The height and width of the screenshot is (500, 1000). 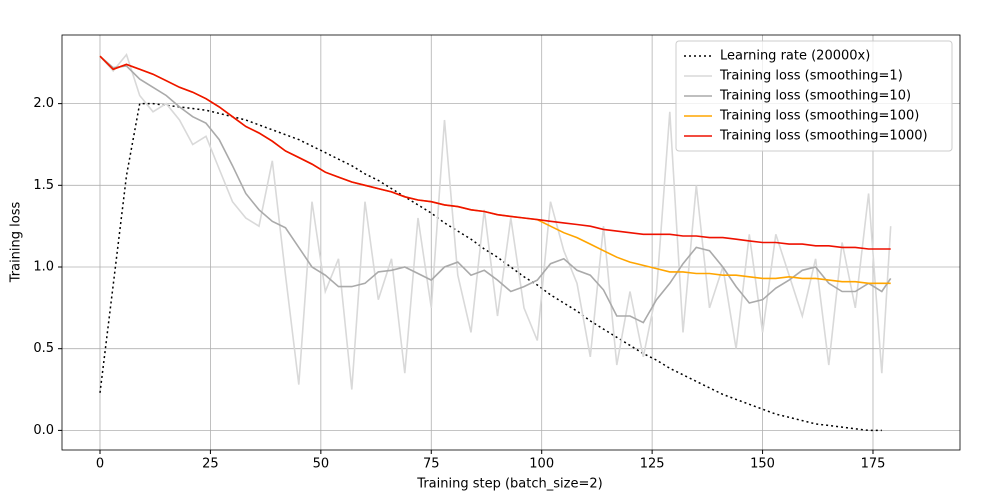 I want to click on x-tick-label: 150, so click(x=762, y=464).